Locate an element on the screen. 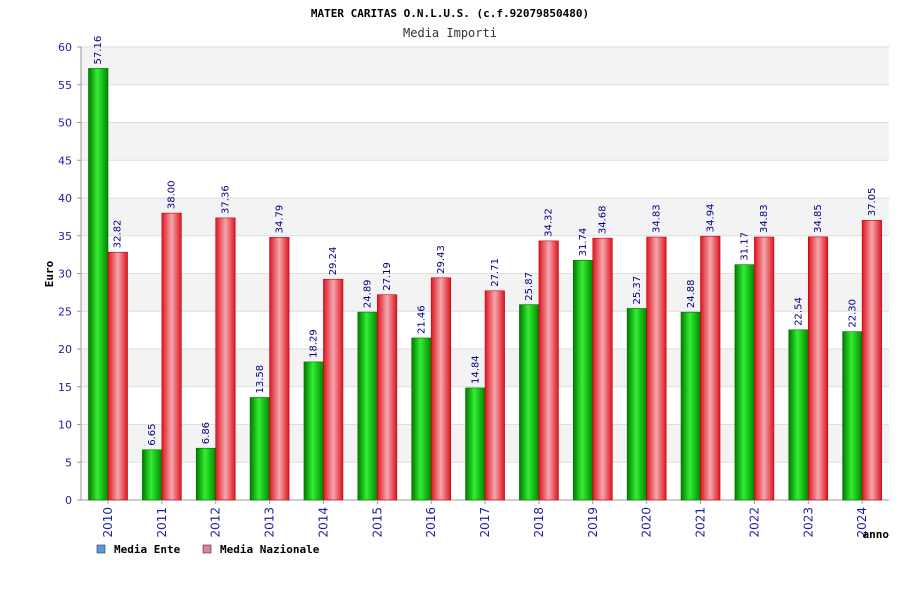 This screenshot has width=900, height=600. value-label: 34.85 is located at coordinates (818, 218).